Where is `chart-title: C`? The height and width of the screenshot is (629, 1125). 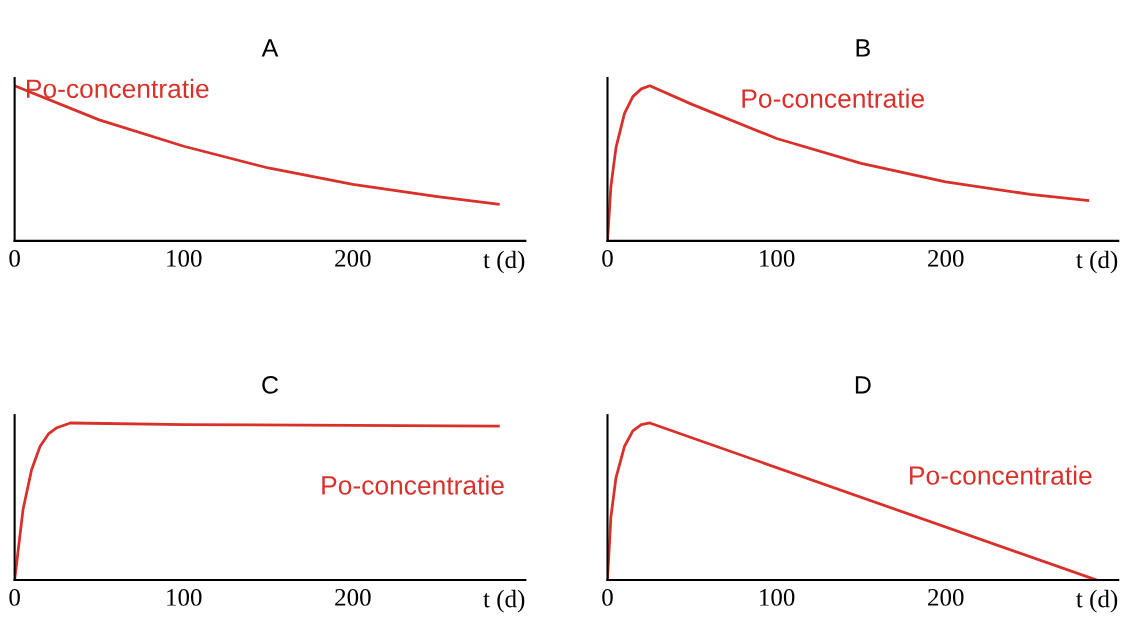 chart-title: C is located at coordinates (270, 385).